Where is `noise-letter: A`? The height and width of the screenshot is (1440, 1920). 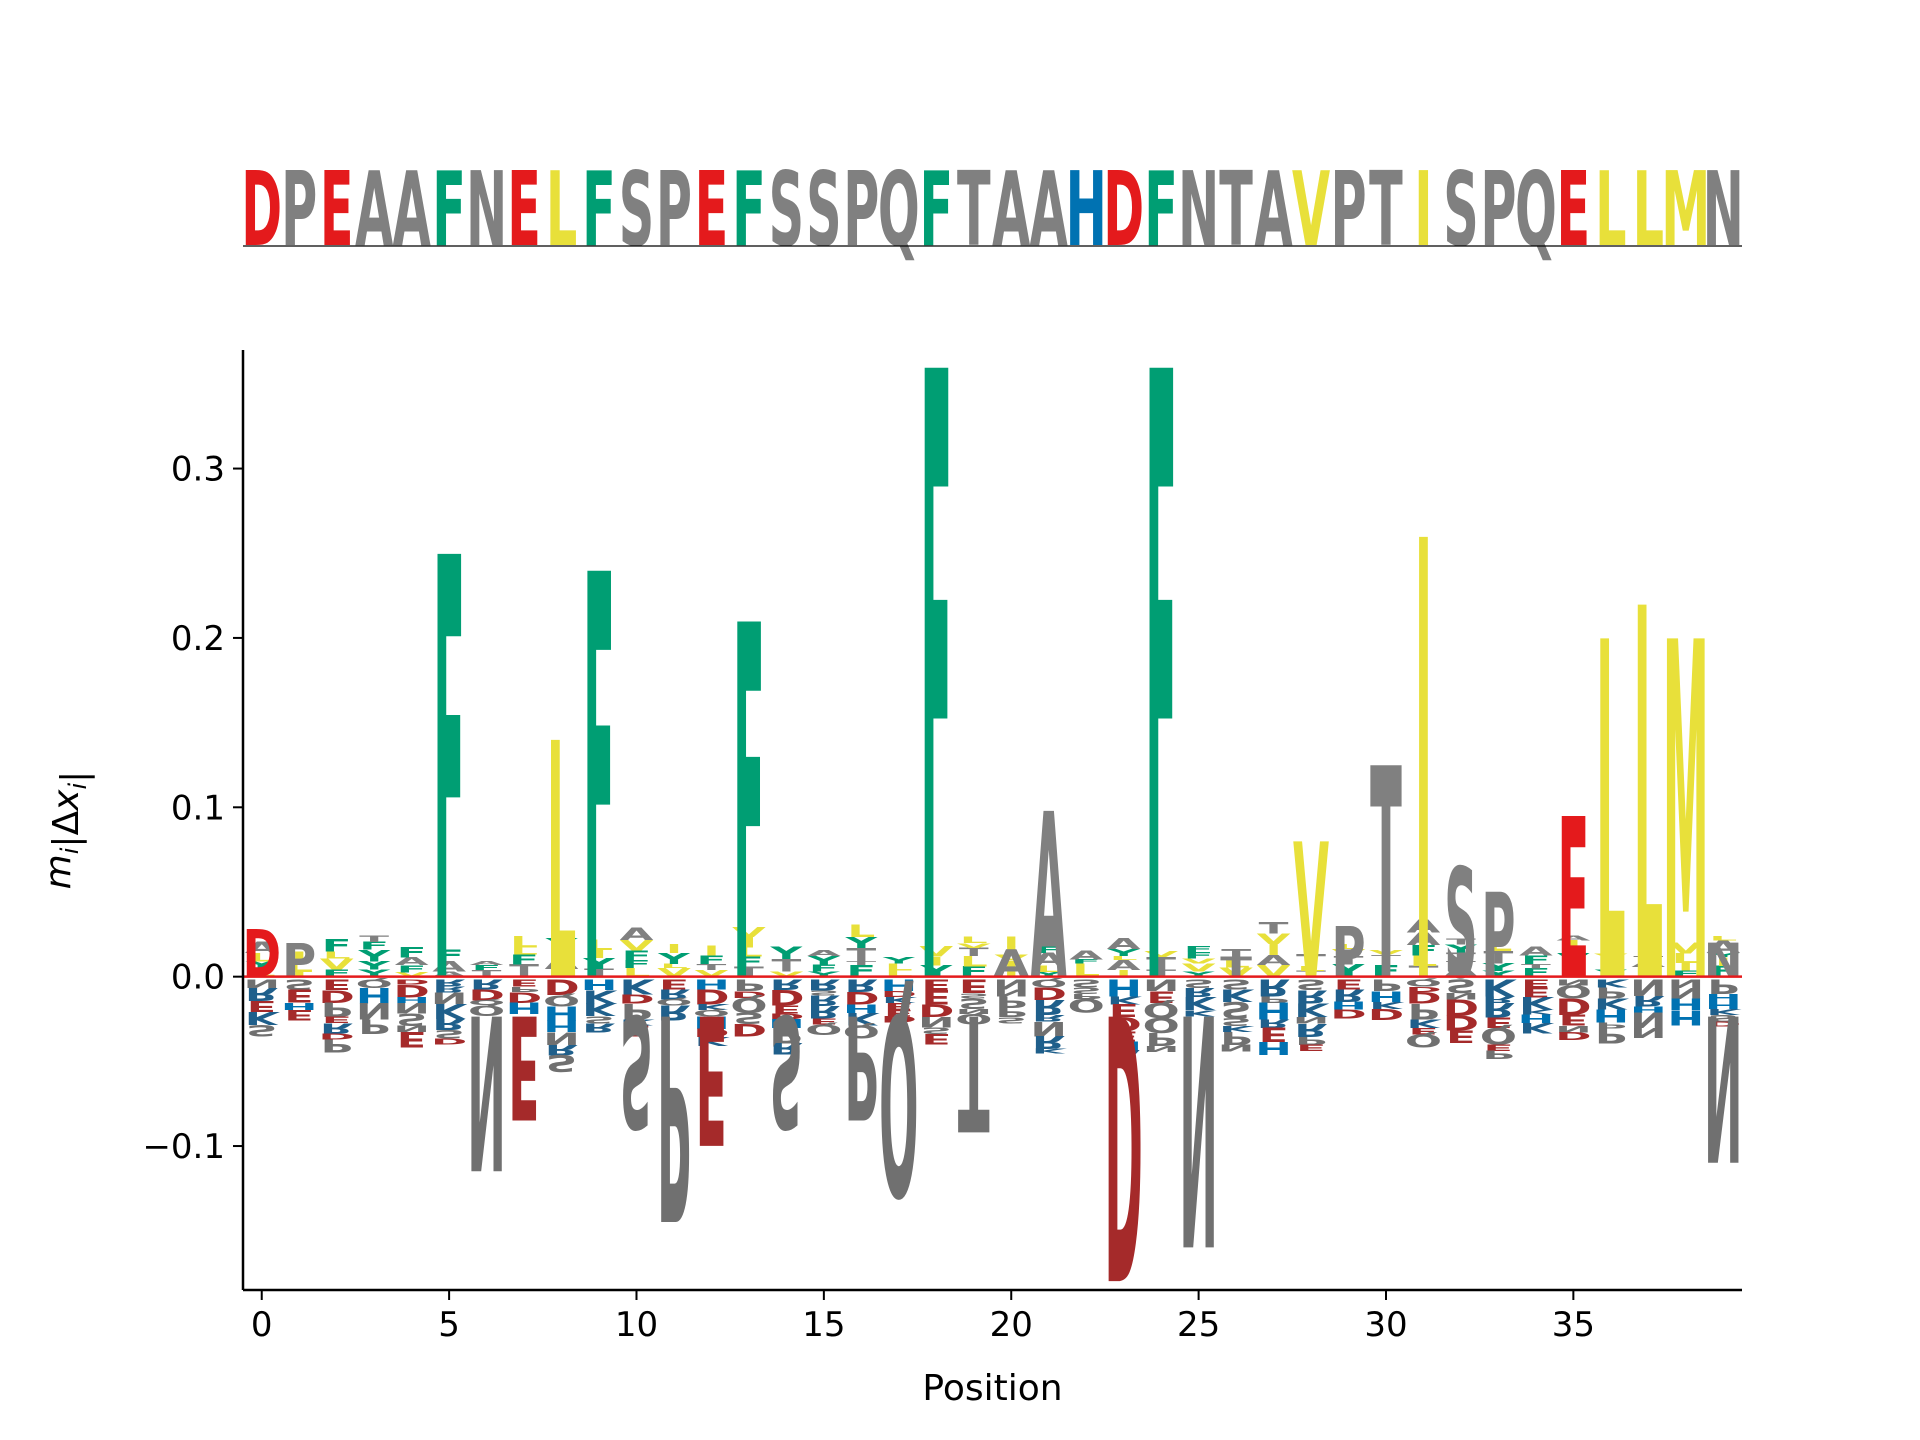
noise-letter: A is located at coordinates (1124, 943).